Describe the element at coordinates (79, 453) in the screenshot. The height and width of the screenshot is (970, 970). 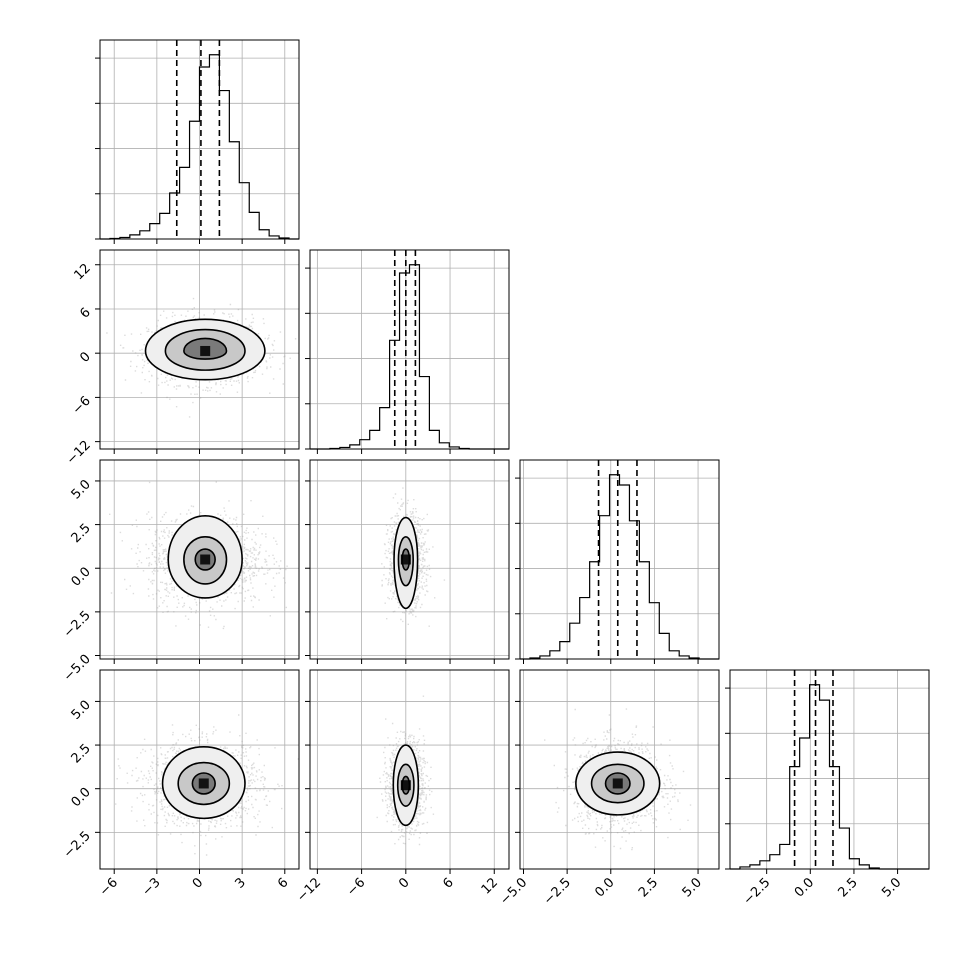
I see `pair-1-0-ytick-label-0: −12` at that location.